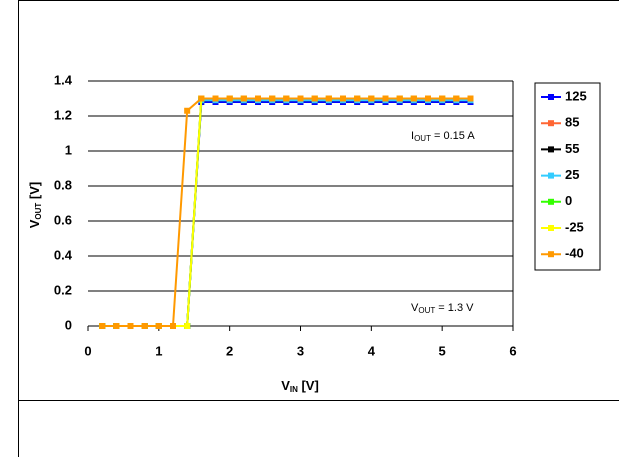  What do you see at coordinates (68, 149) in the screenshot?
I see `y-tick-label: 1` at bounding box center [68, 149].